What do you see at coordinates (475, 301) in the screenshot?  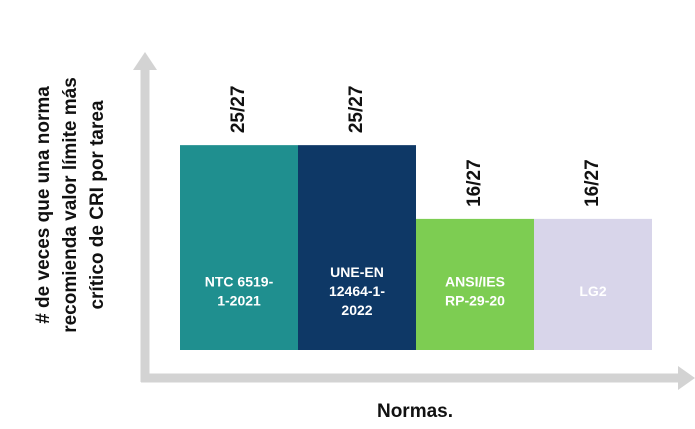 I see `category-label: RP-29-20` at bounding box center [475, 301].